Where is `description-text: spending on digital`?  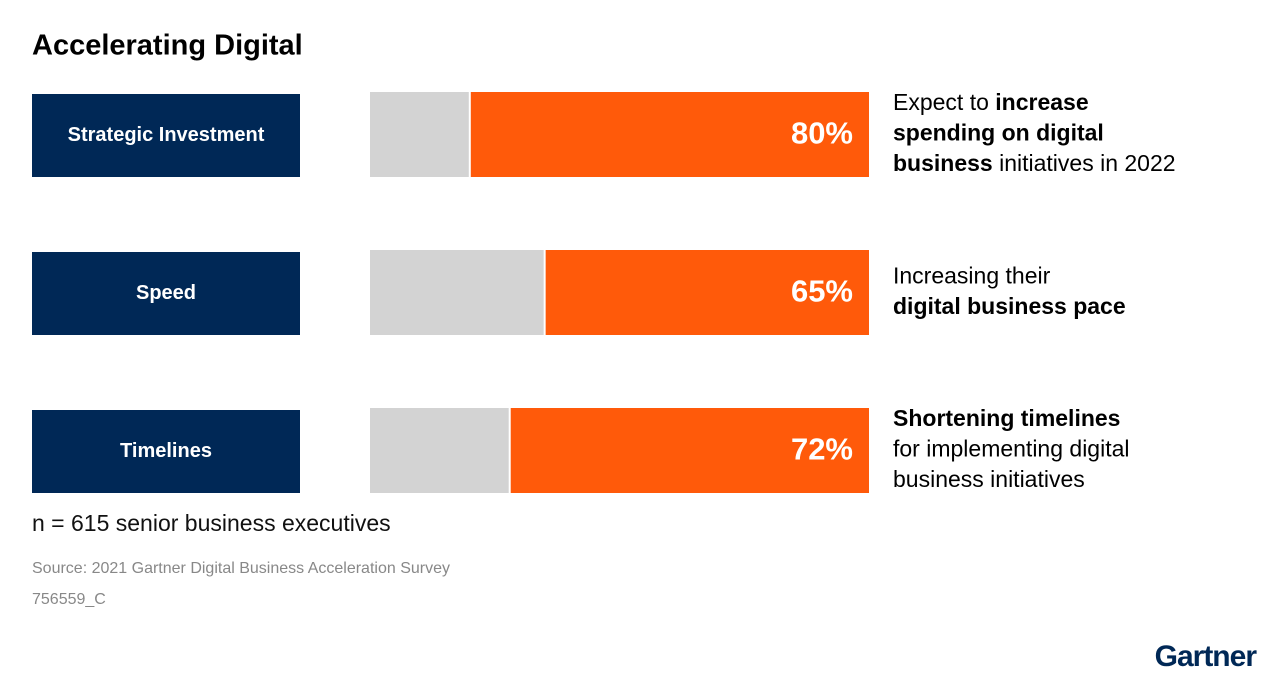
description-text: spending on digital is located at coordinates (998, 133).